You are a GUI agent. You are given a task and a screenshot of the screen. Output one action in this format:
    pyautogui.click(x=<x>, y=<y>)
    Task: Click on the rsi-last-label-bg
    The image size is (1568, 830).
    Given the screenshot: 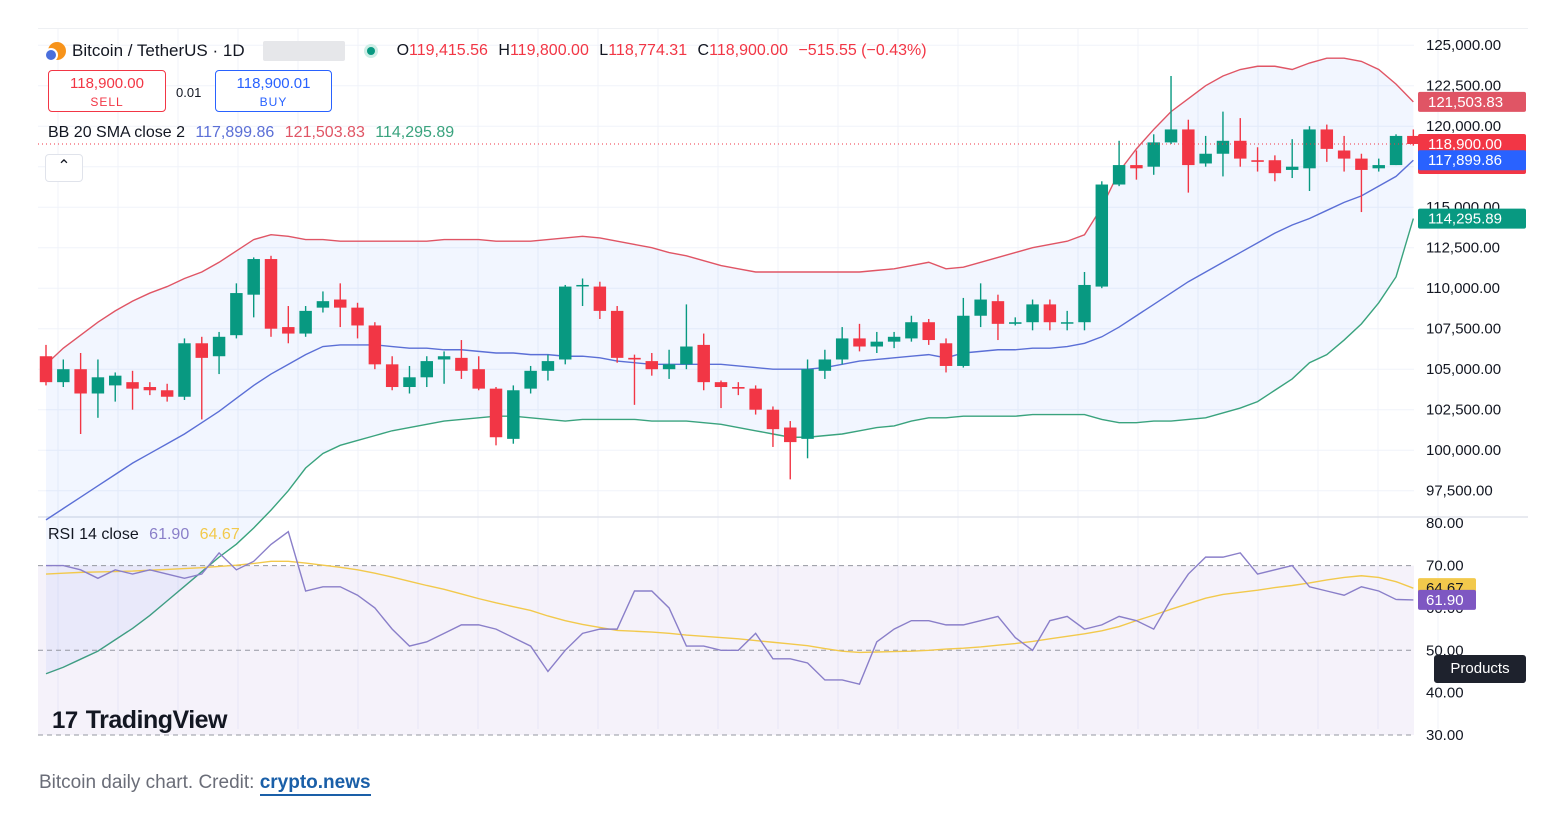 What is the action you would take?
    pyautogui.click(x=1447, y=599)
    